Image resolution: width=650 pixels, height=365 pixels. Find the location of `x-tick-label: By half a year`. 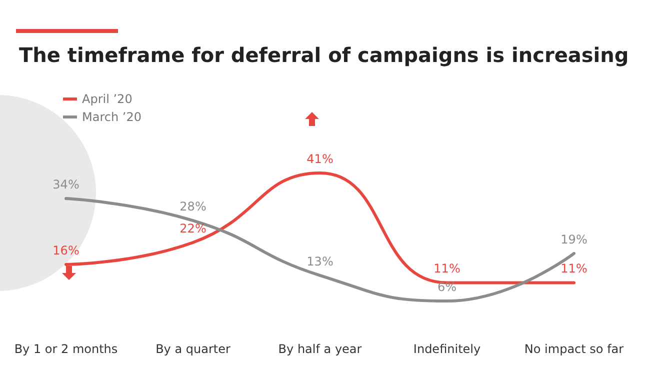

x-tick-label: By half a year is located at coordinates (320, 349).